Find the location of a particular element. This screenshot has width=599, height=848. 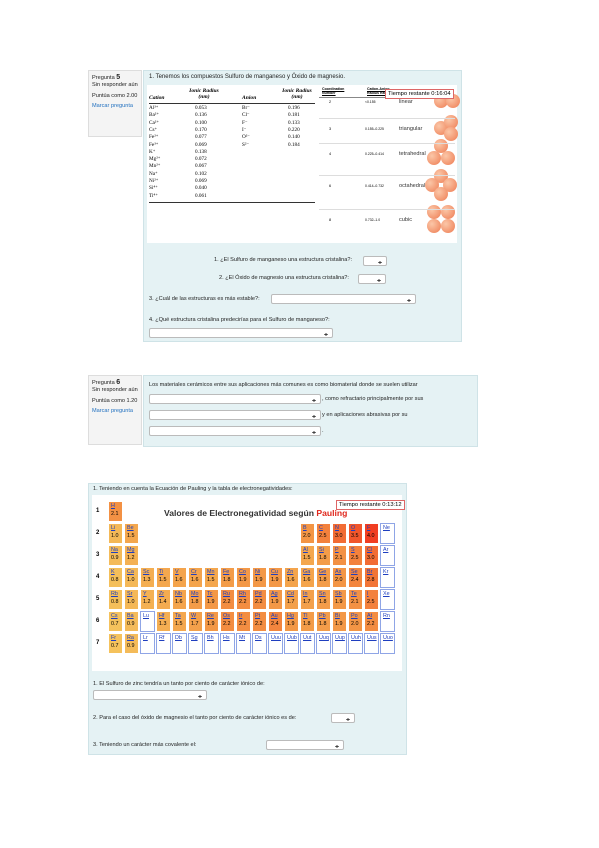

element-symbol: Ra is located at coordinates (130, 638).